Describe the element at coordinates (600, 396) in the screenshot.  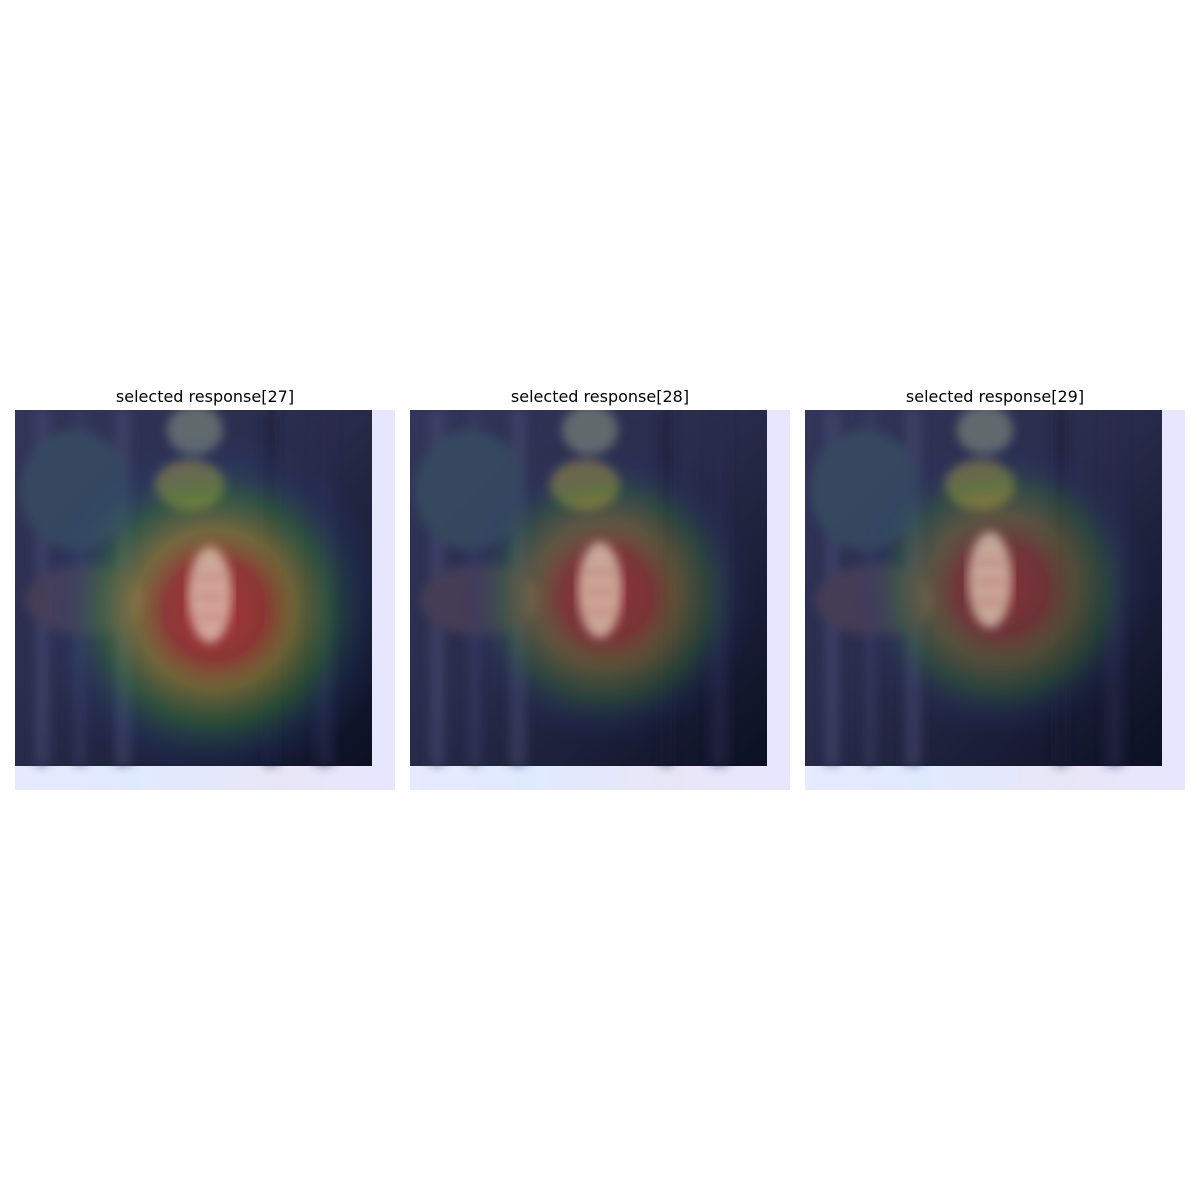
I see `panel-title: selected response[28]` at that location.